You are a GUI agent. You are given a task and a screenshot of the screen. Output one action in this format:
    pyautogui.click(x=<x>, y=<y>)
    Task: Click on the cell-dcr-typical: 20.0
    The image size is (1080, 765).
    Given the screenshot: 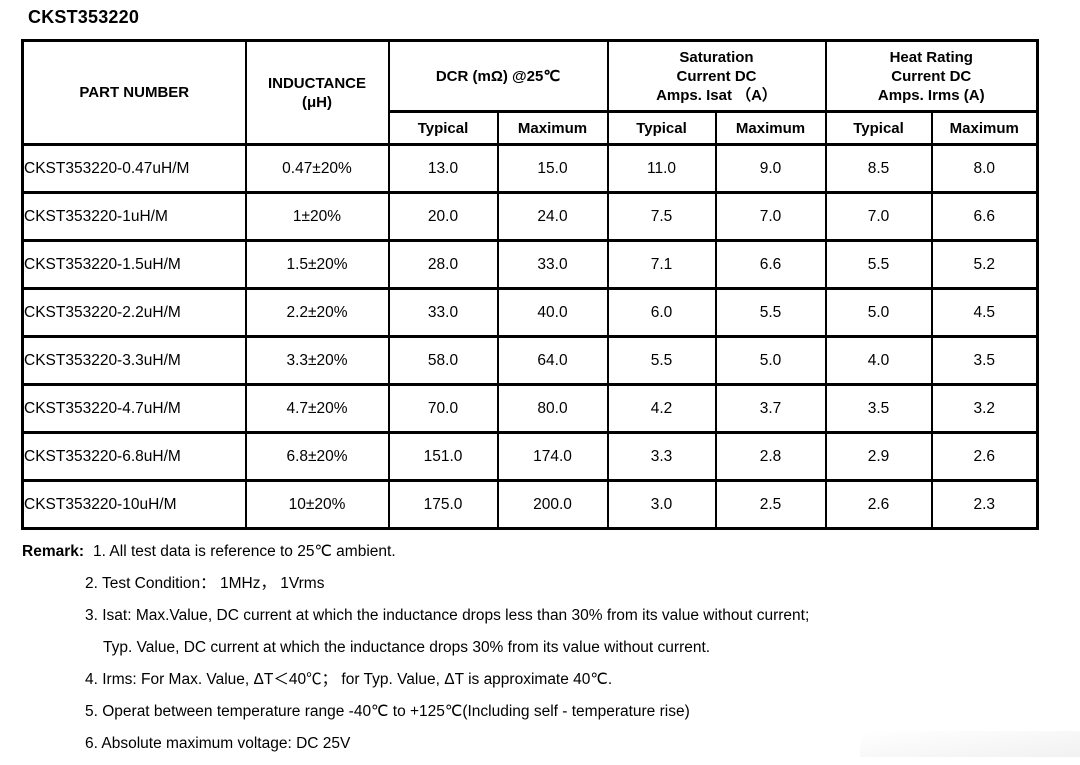 What is the action you would take?
    pyautogui.click(x=443, y=216)
    